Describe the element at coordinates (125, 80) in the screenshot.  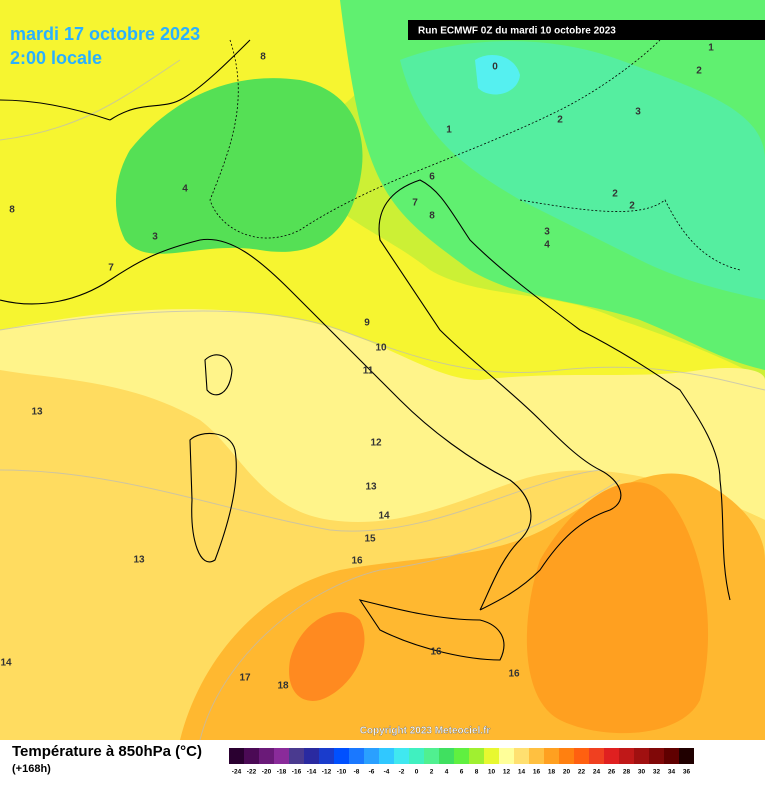
I see `coastline-north` at that location.